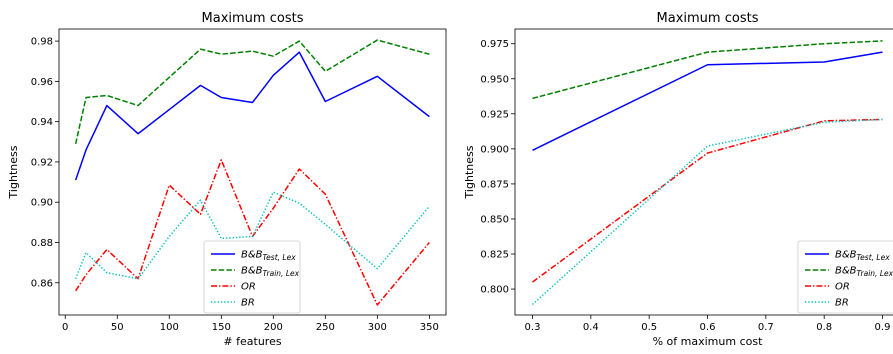  What do you see at coordinates (766, 327) in the screenshot?
I see `x-tick-label: 0.7` at bounding box center [766, 327].